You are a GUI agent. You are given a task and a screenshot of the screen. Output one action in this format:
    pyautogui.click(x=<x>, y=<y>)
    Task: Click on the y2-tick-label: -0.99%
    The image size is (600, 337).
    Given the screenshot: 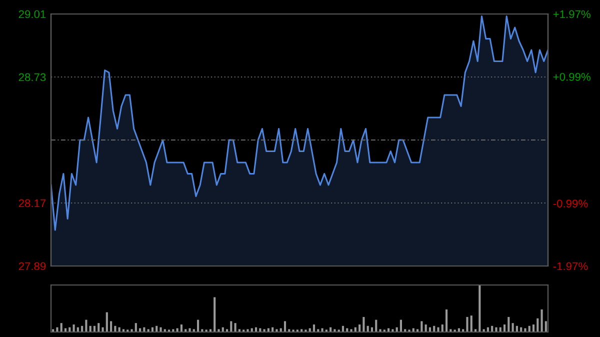 What is the action you would take?
    pyautogui.click(x=570, y=204)
    